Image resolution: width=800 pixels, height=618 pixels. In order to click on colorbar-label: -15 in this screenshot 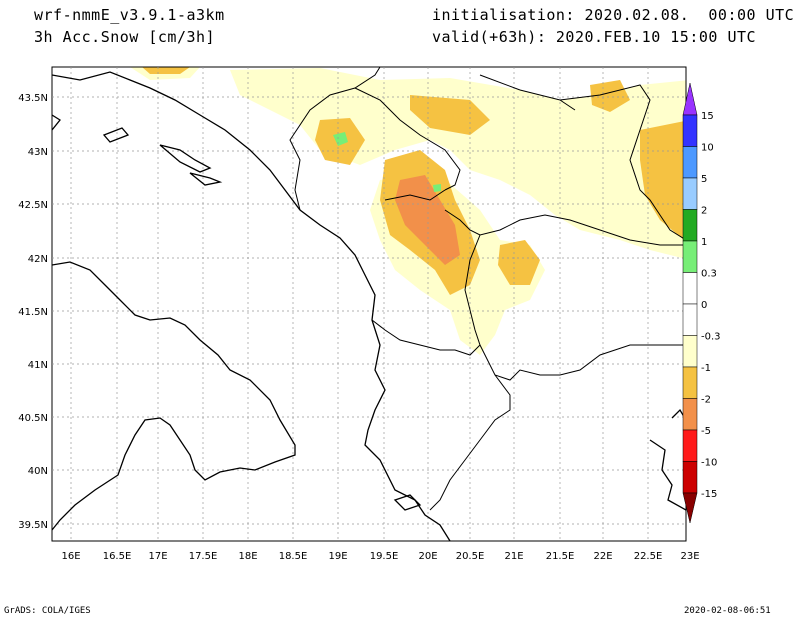, I will do `click(709, 494)`.